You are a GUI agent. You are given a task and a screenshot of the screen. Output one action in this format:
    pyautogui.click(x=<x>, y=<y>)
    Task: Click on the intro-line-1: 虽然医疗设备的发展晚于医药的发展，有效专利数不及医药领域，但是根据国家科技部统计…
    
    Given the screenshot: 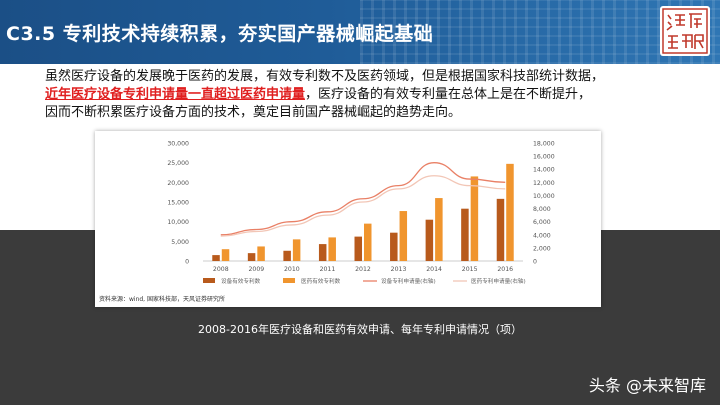 What is the action you would take?
    pyautogui.click(x=325, y=76)
    